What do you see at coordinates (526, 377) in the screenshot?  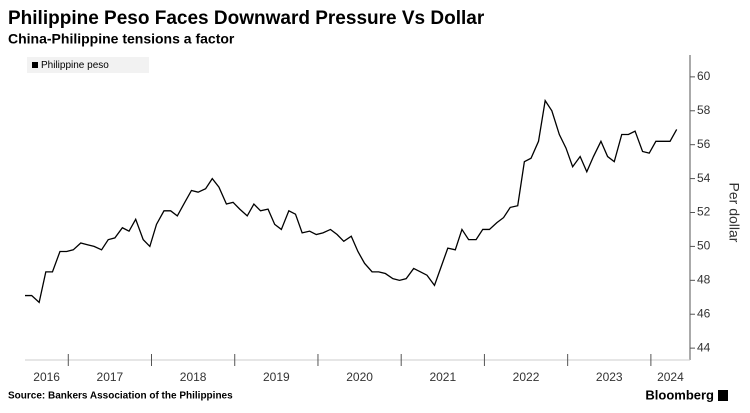 I see `x-tick-label: 2022` at bounding box center [526, 377].